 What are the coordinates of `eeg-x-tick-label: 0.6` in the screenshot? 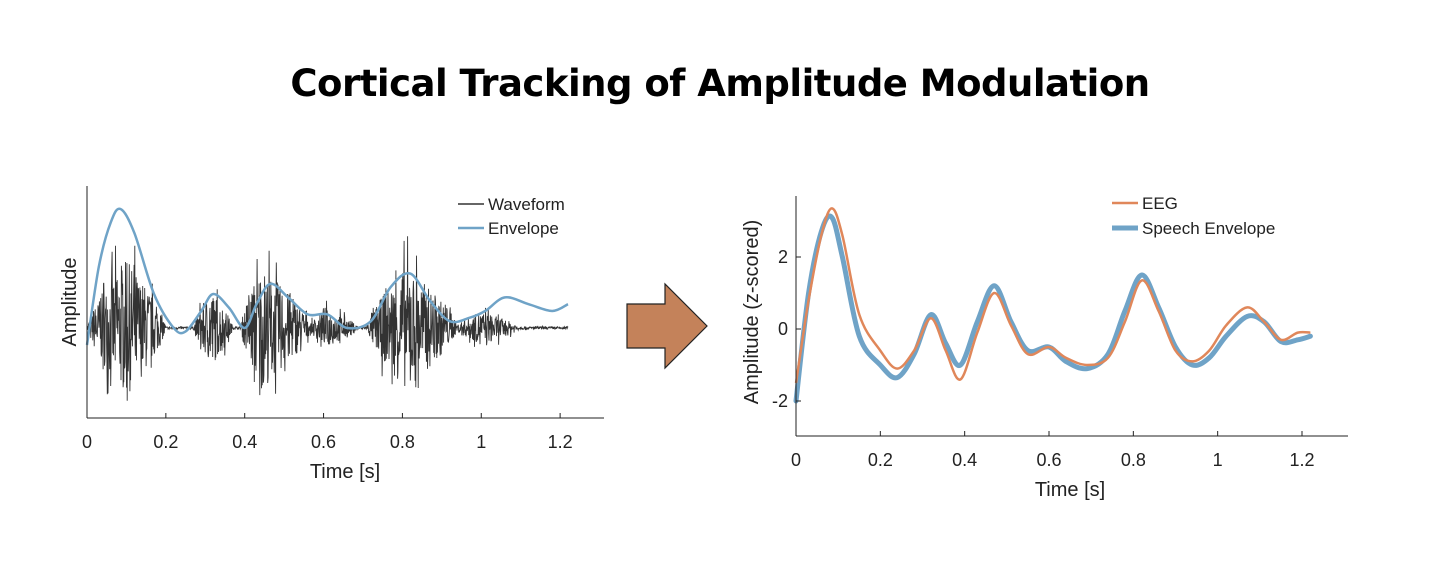 It's located at (1048, 460).